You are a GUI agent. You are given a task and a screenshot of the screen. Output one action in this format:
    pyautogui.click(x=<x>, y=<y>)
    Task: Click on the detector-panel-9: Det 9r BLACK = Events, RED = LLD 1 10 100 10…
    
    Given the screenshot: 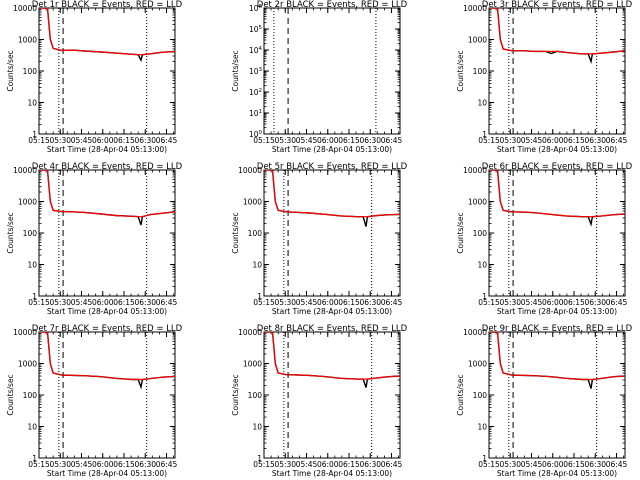 What is the action you would take?
    pyautogui.click(x=544, y=401)
    